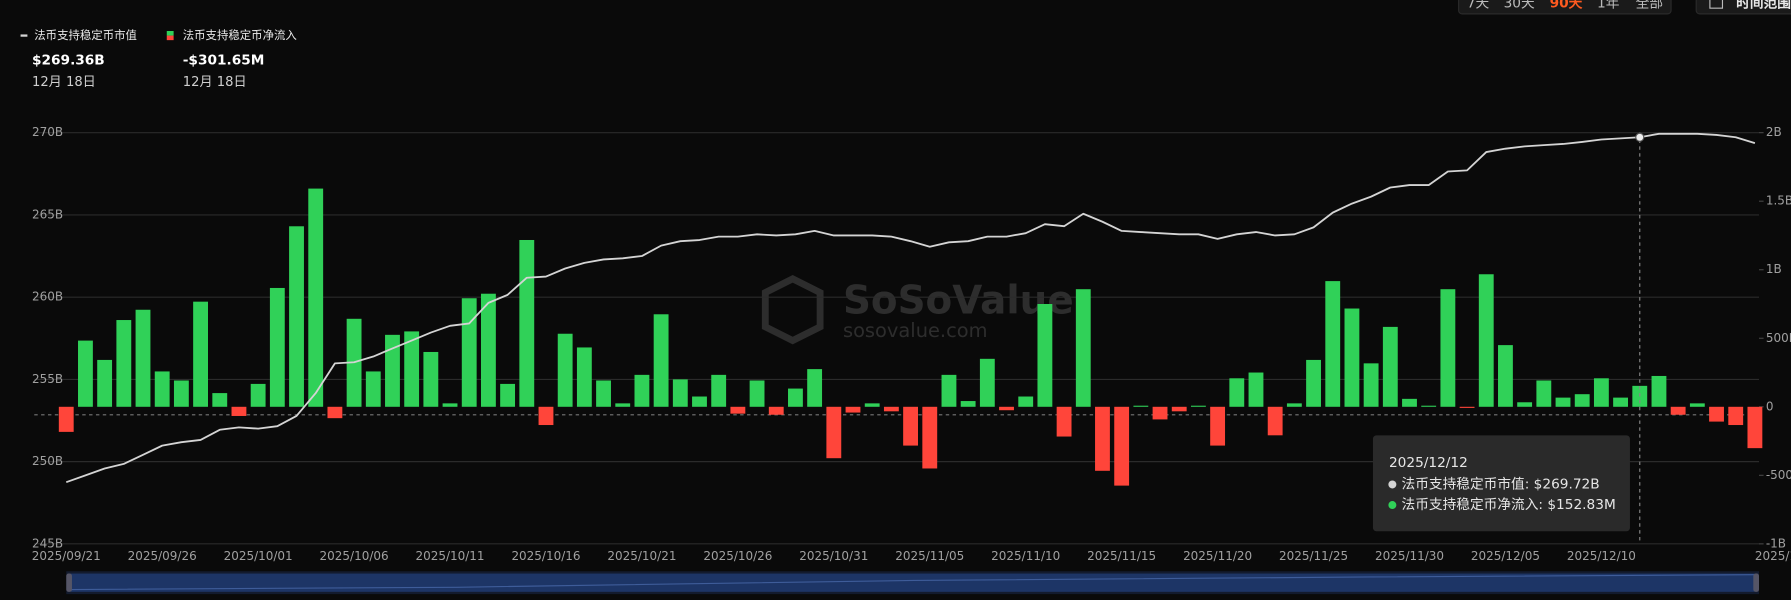  I want to click on tooltip-marker, so click(1392, 505).